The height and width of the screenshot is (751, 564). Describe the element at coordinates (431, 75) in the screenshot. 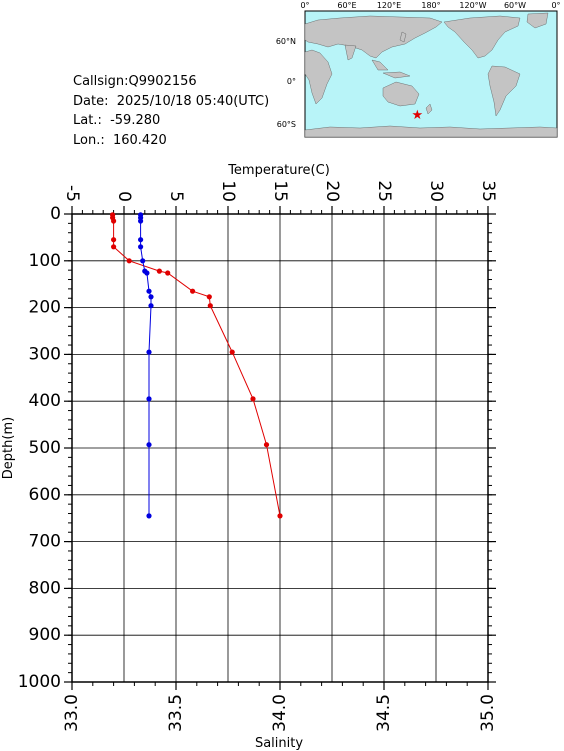

I see `map-land` at that location.